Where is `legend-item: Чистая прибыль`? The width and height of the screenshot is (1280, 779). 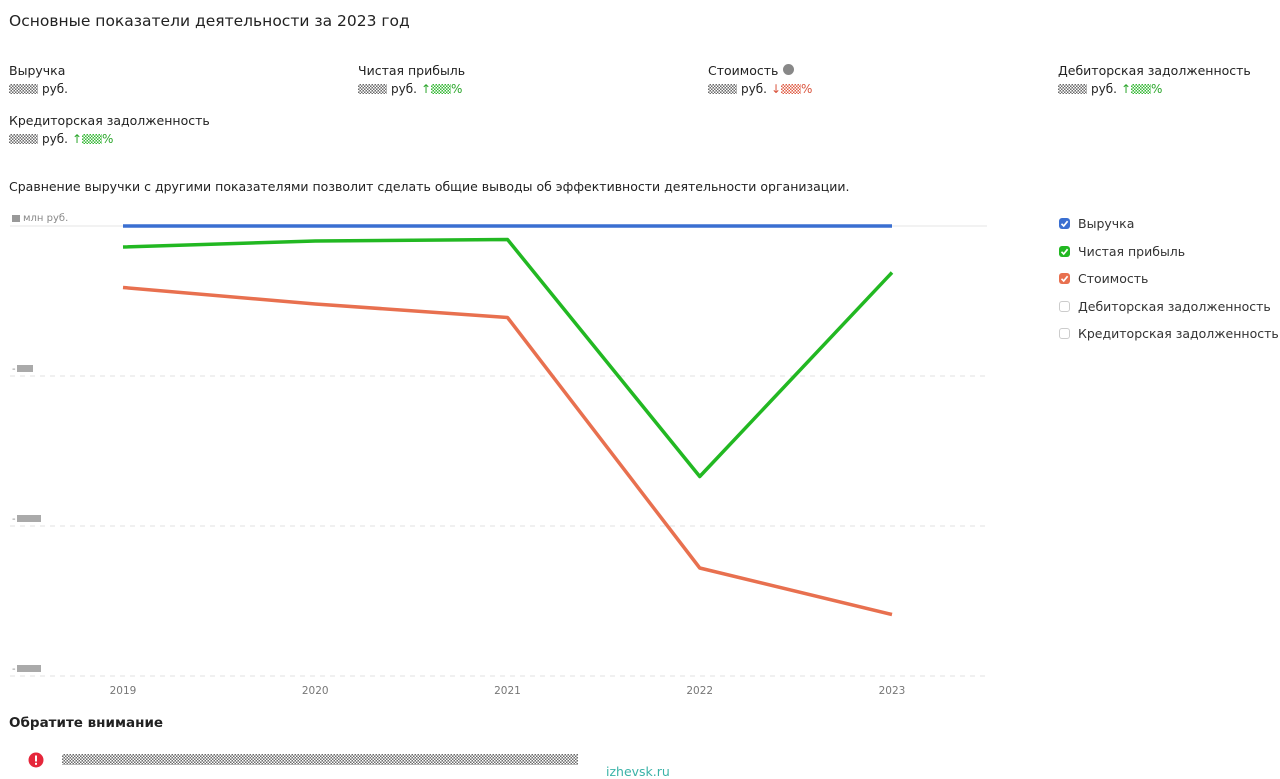
legend-item: Чистая прибыль is located at coordinates (1122, 251).